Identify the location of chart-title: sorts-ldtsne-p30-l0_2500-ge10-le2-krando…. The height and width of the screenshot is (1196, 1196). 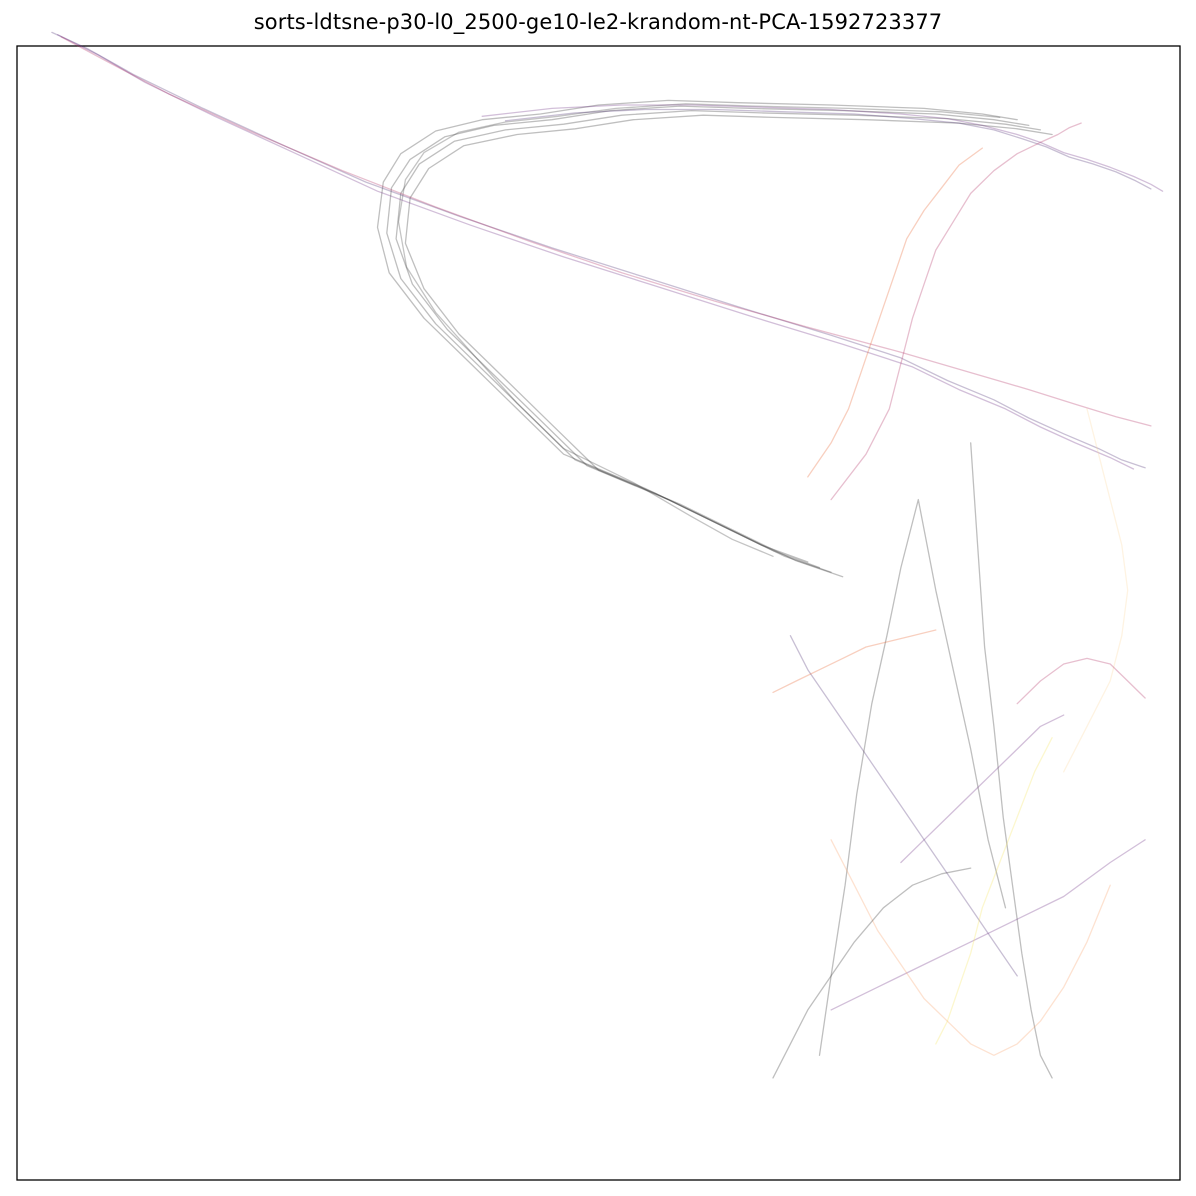
(598, 22).